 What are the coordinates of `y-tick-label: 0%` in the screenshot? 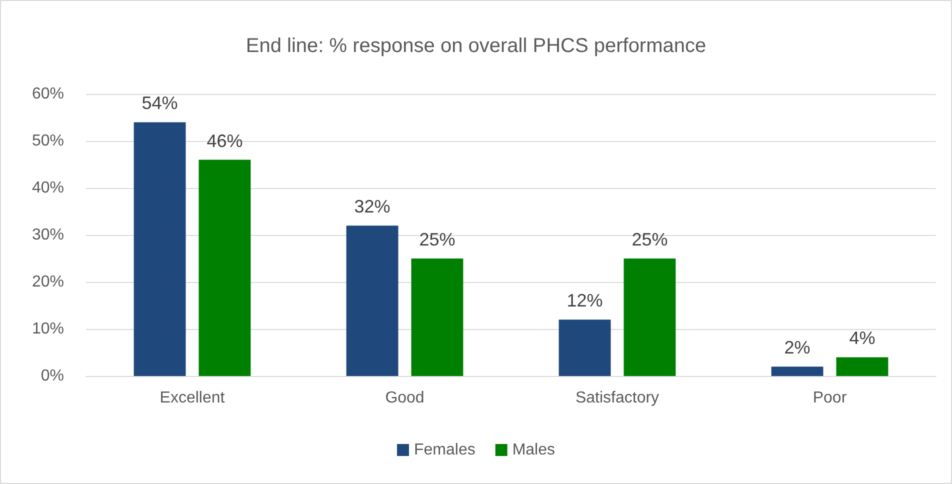 It's located at (52, 376).